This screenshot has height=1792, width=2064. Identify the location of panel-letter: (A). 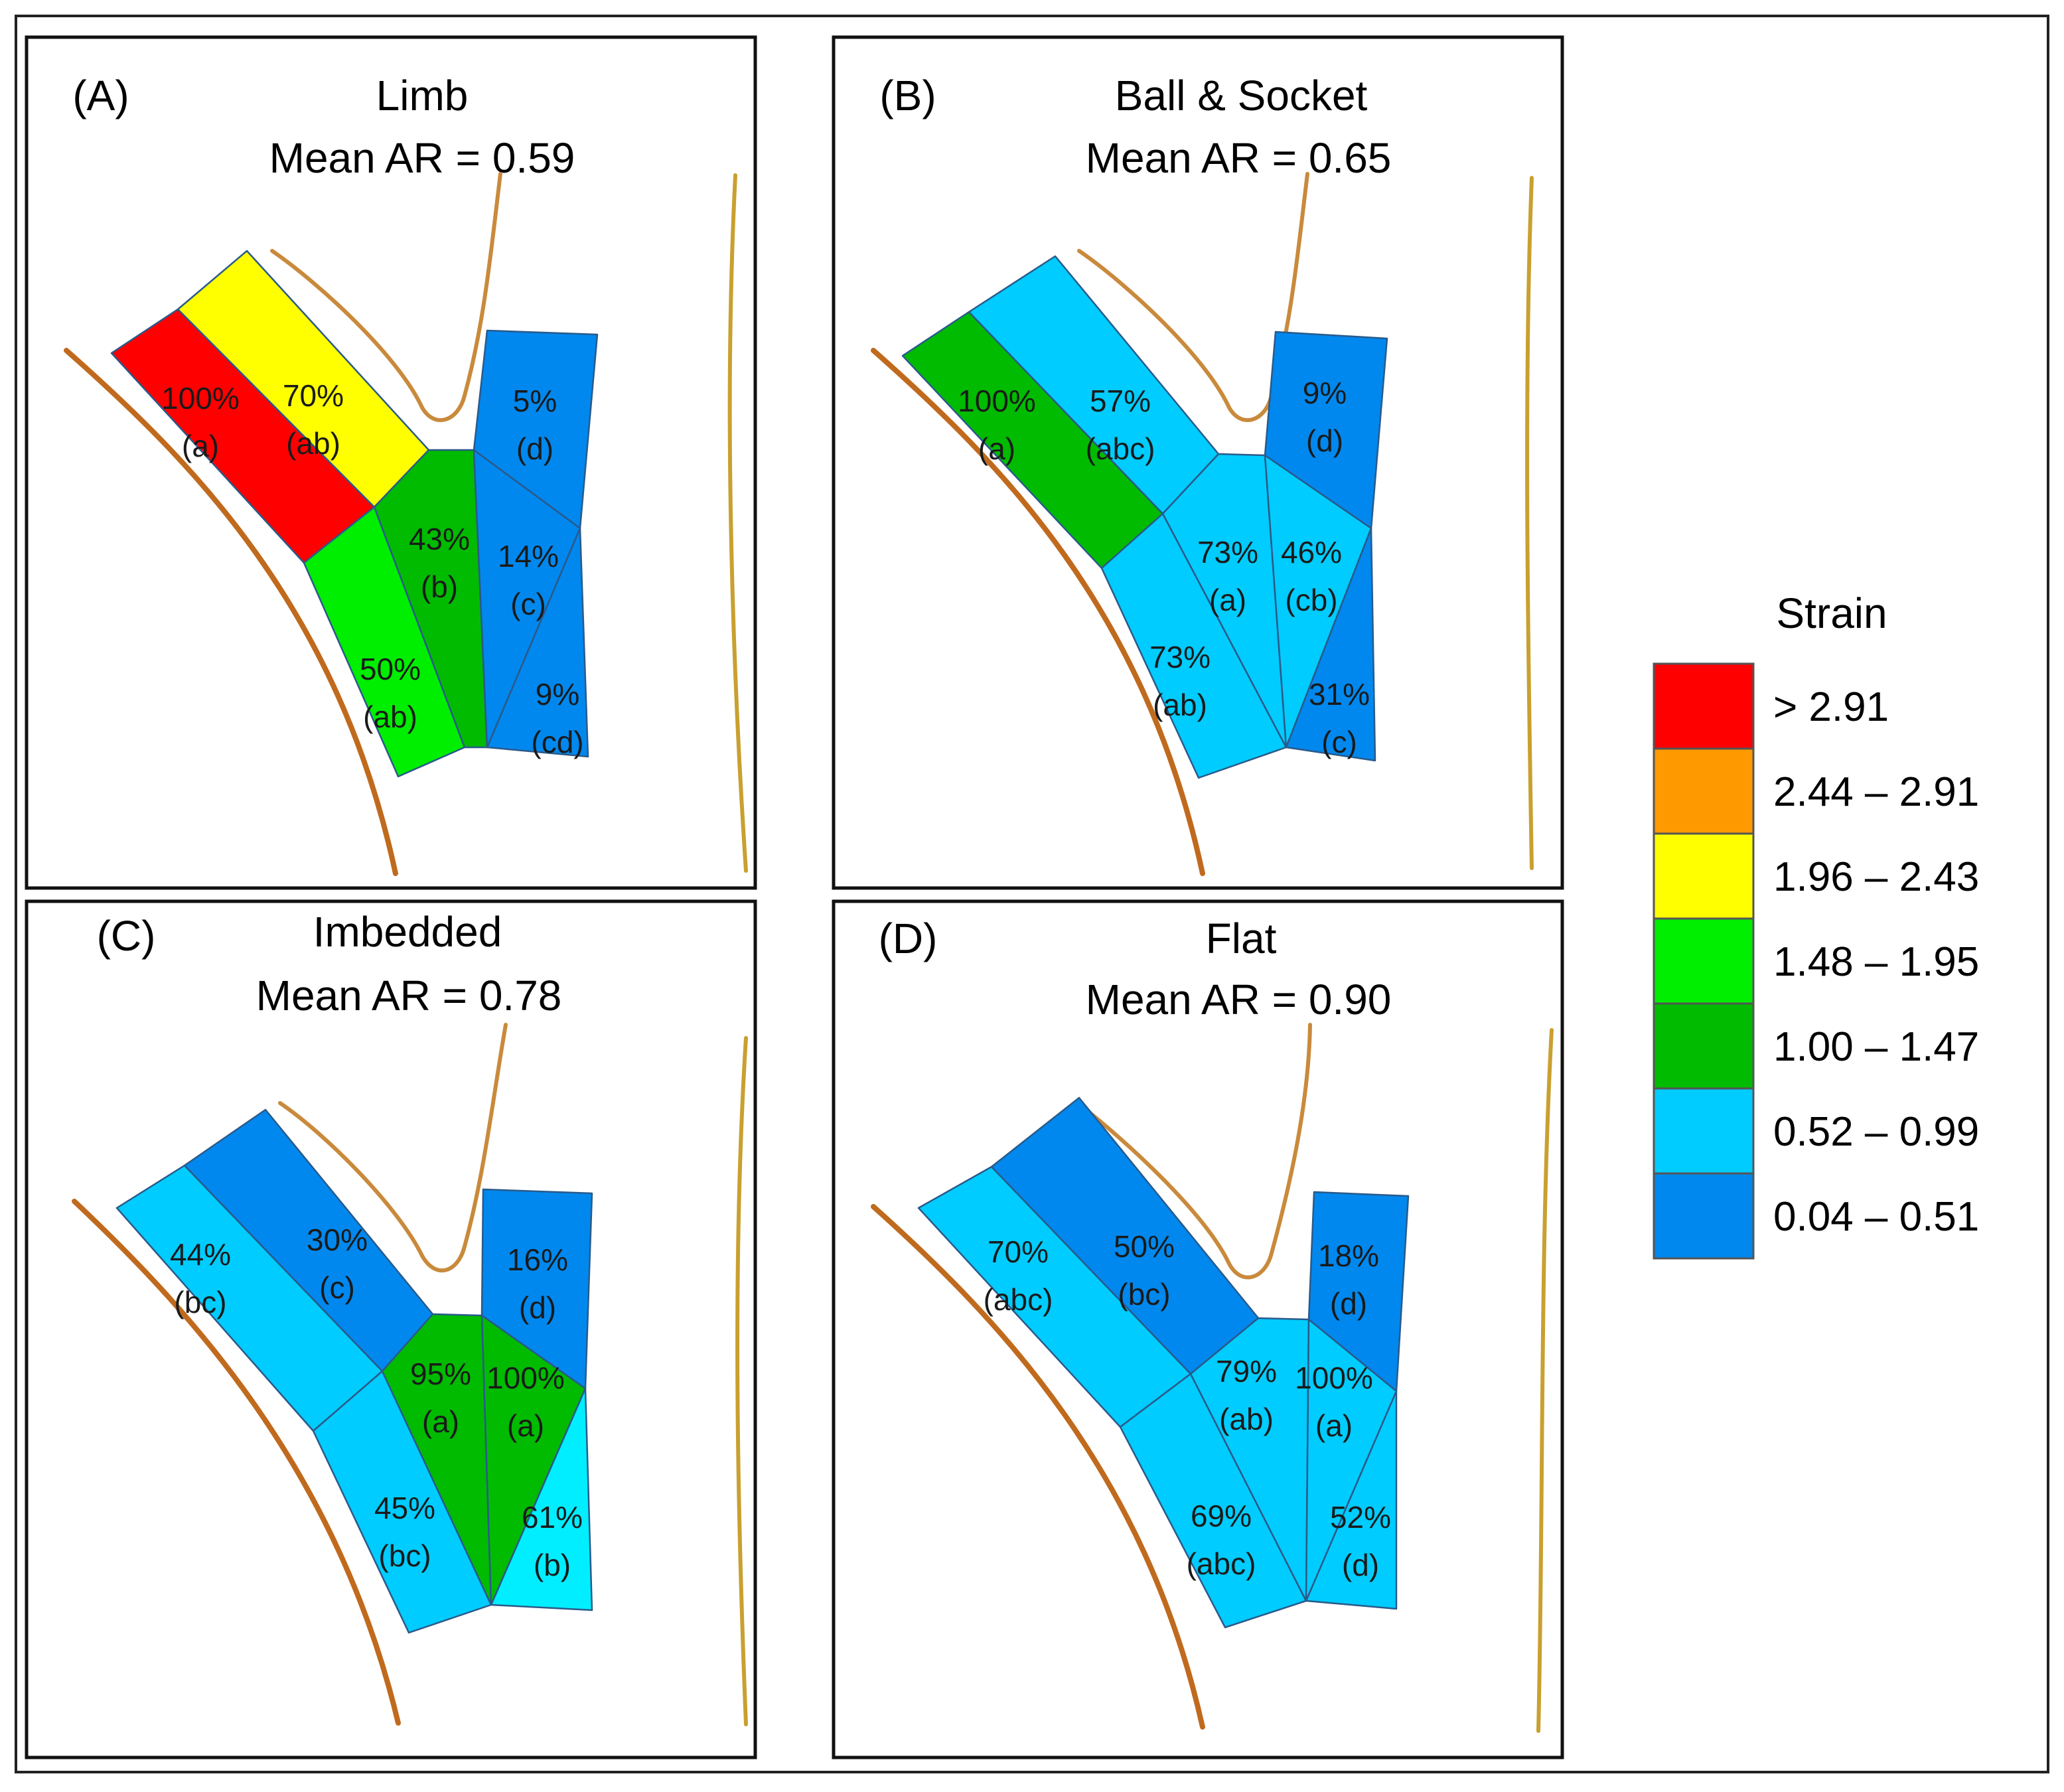
(101, 96).